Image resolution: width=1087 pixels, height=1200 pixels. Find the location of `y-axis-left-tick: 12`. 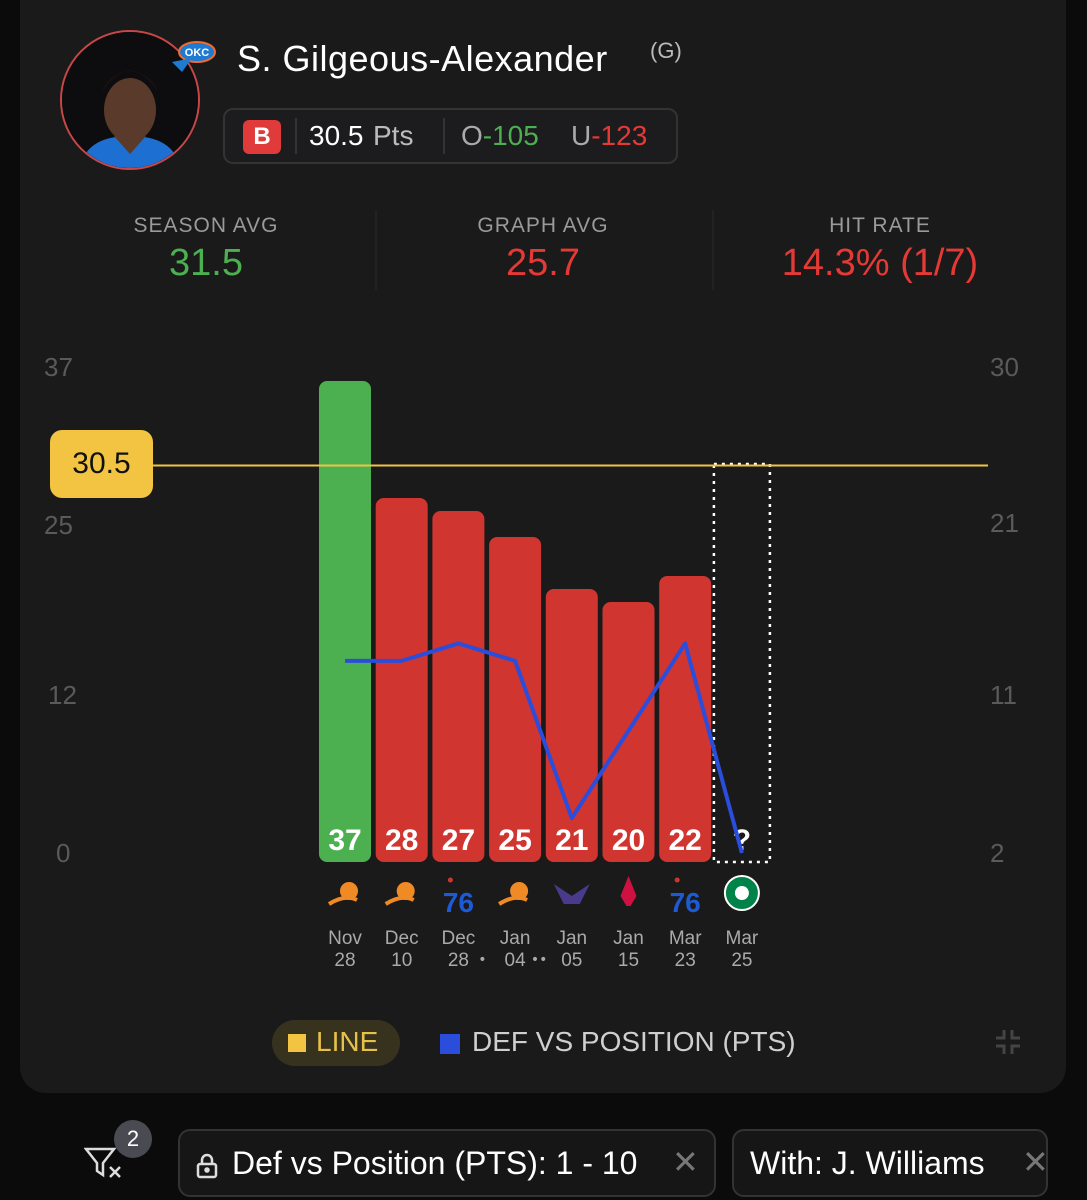

y-axis-left-tick: 12 is located at coordinates (62, 695).